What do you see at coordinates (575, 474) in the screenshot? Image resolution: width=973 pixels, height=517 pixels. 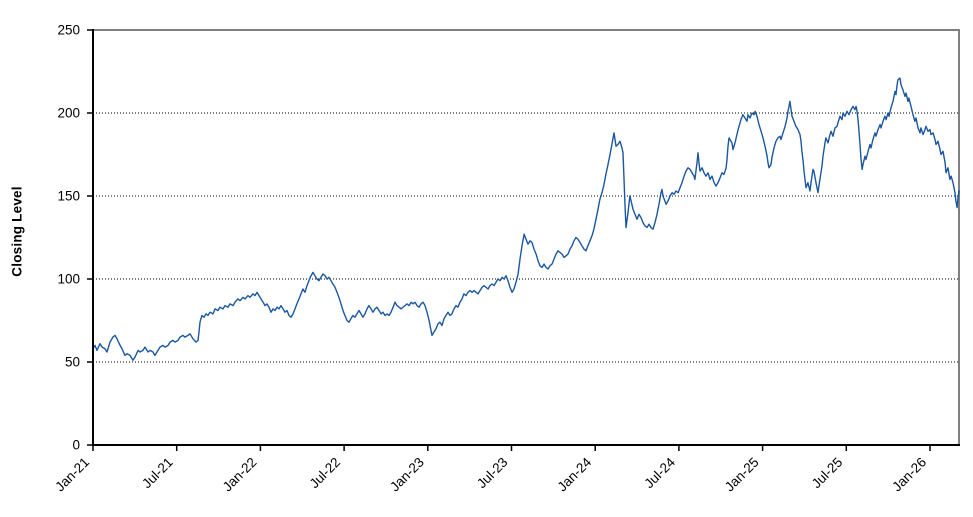 I see `x-tick-label: Jan-24` at bounding box center [575, 474].